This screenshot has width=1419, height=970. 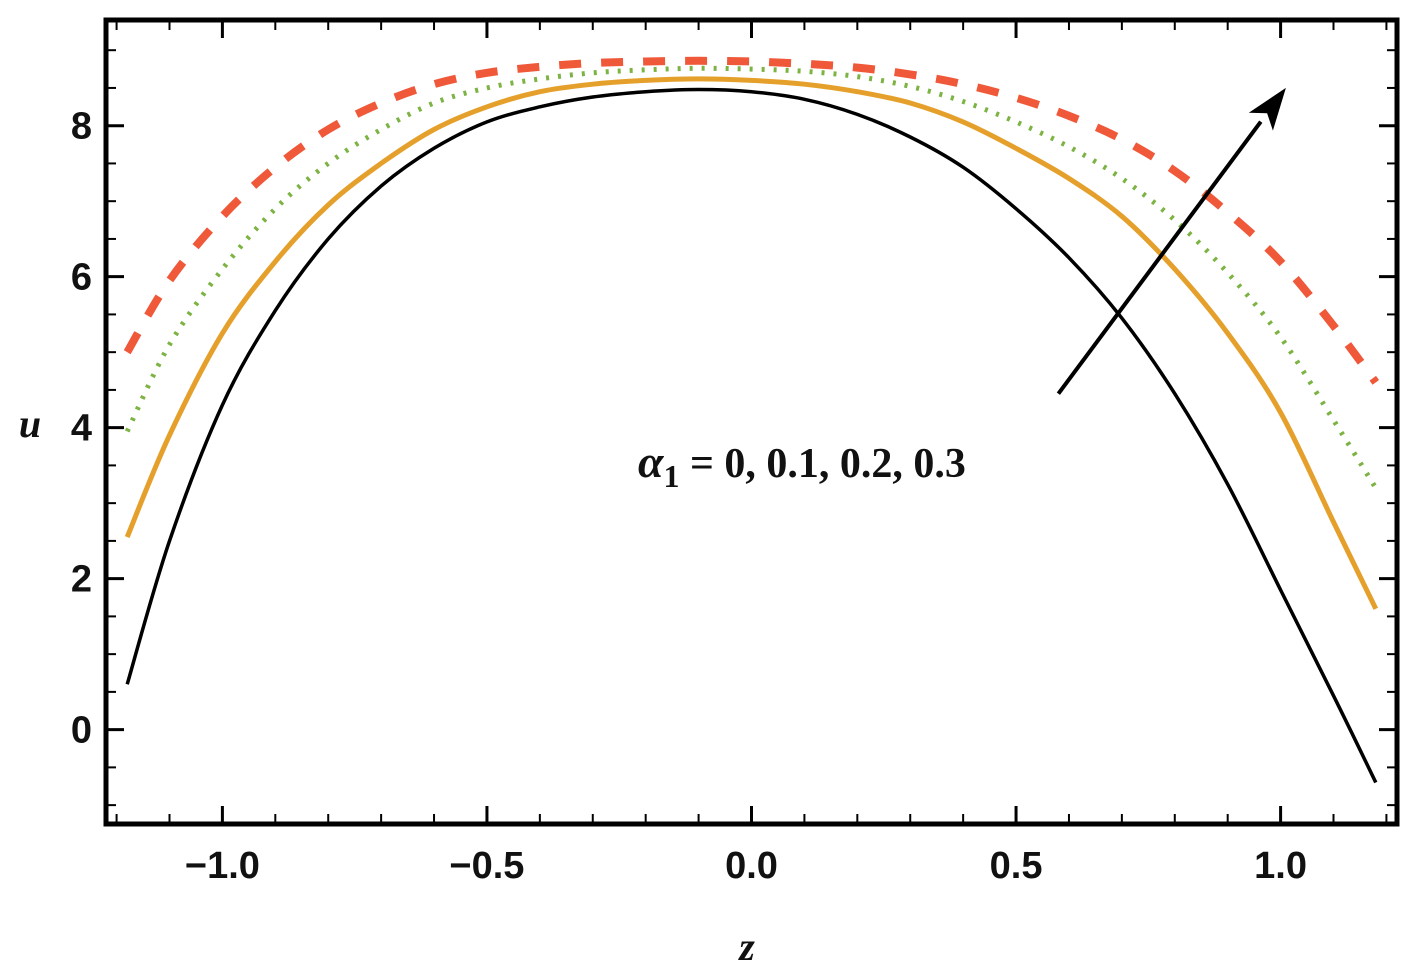 I want to click on annotation-values: = 0, 0.1, 0.2, 0.3, so click(x=822, y=464).